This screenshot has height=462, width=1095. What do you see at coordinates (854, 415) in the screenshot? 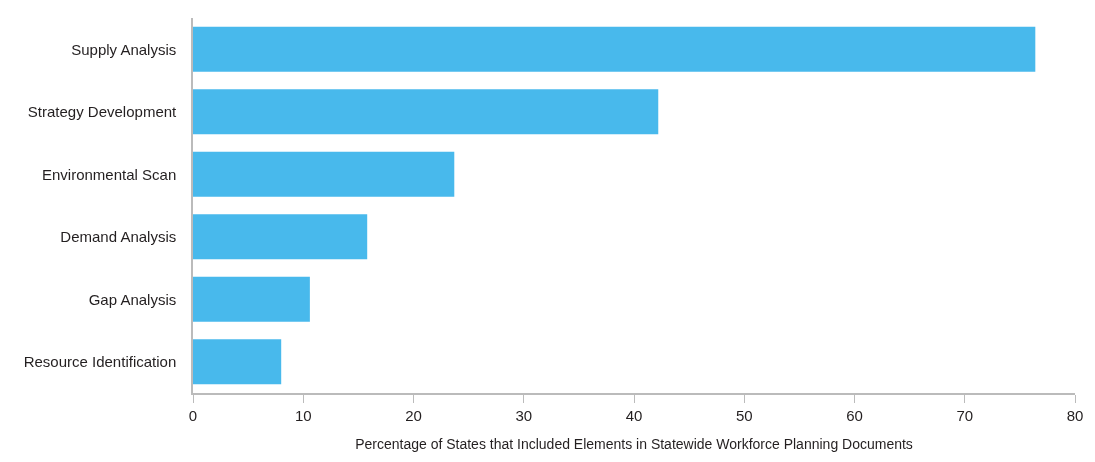
I see `x-tick-label: 60` at bounding box center [854, 415].